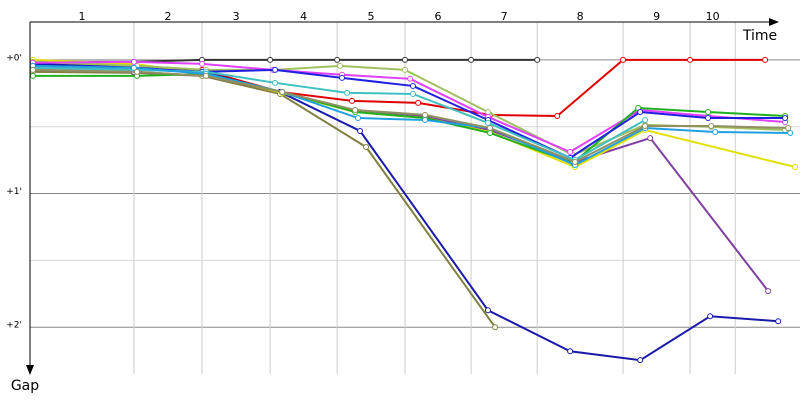 The width and height of the screenshot is (800, 400). Describe the element at coordinates (25, 386) in the screenshot. I see `y-axis-label: Gap` at that location.